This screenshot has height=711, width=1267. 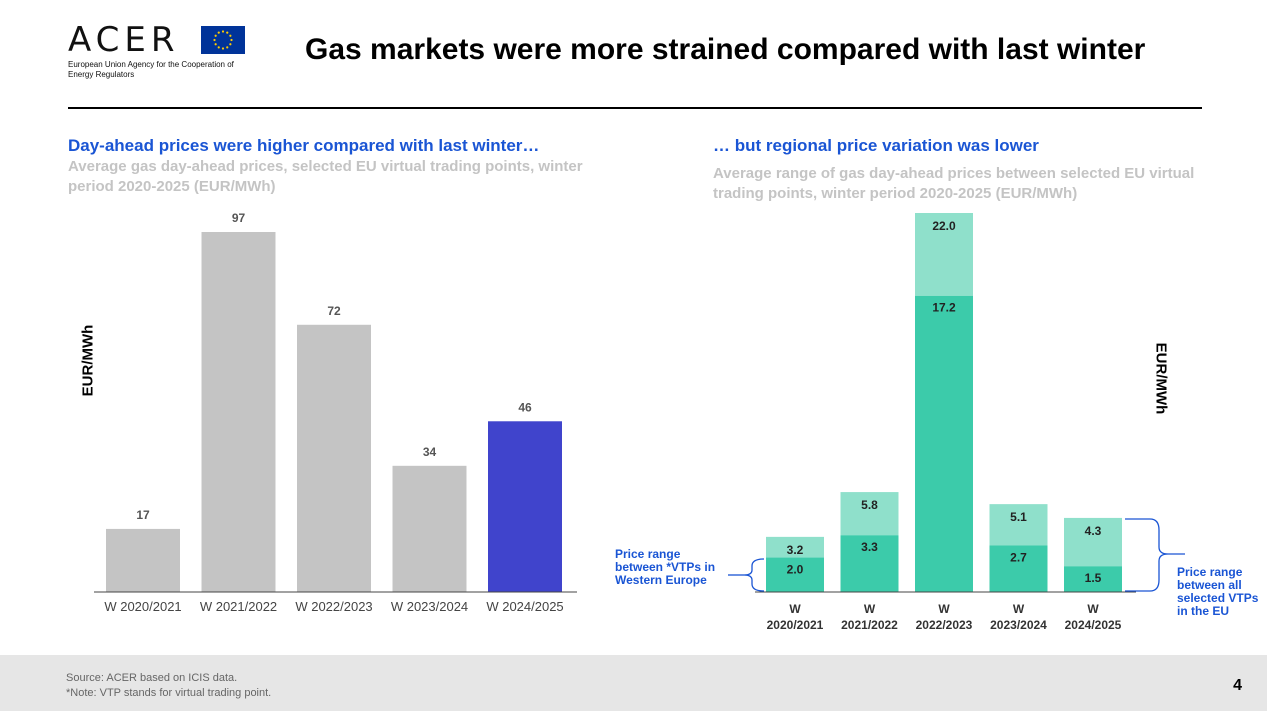 What do you see at coordinates (1093, 625) in the screenshot?
I see `x-tick-label: 2024/2025` at bounding box center [1093, 625].